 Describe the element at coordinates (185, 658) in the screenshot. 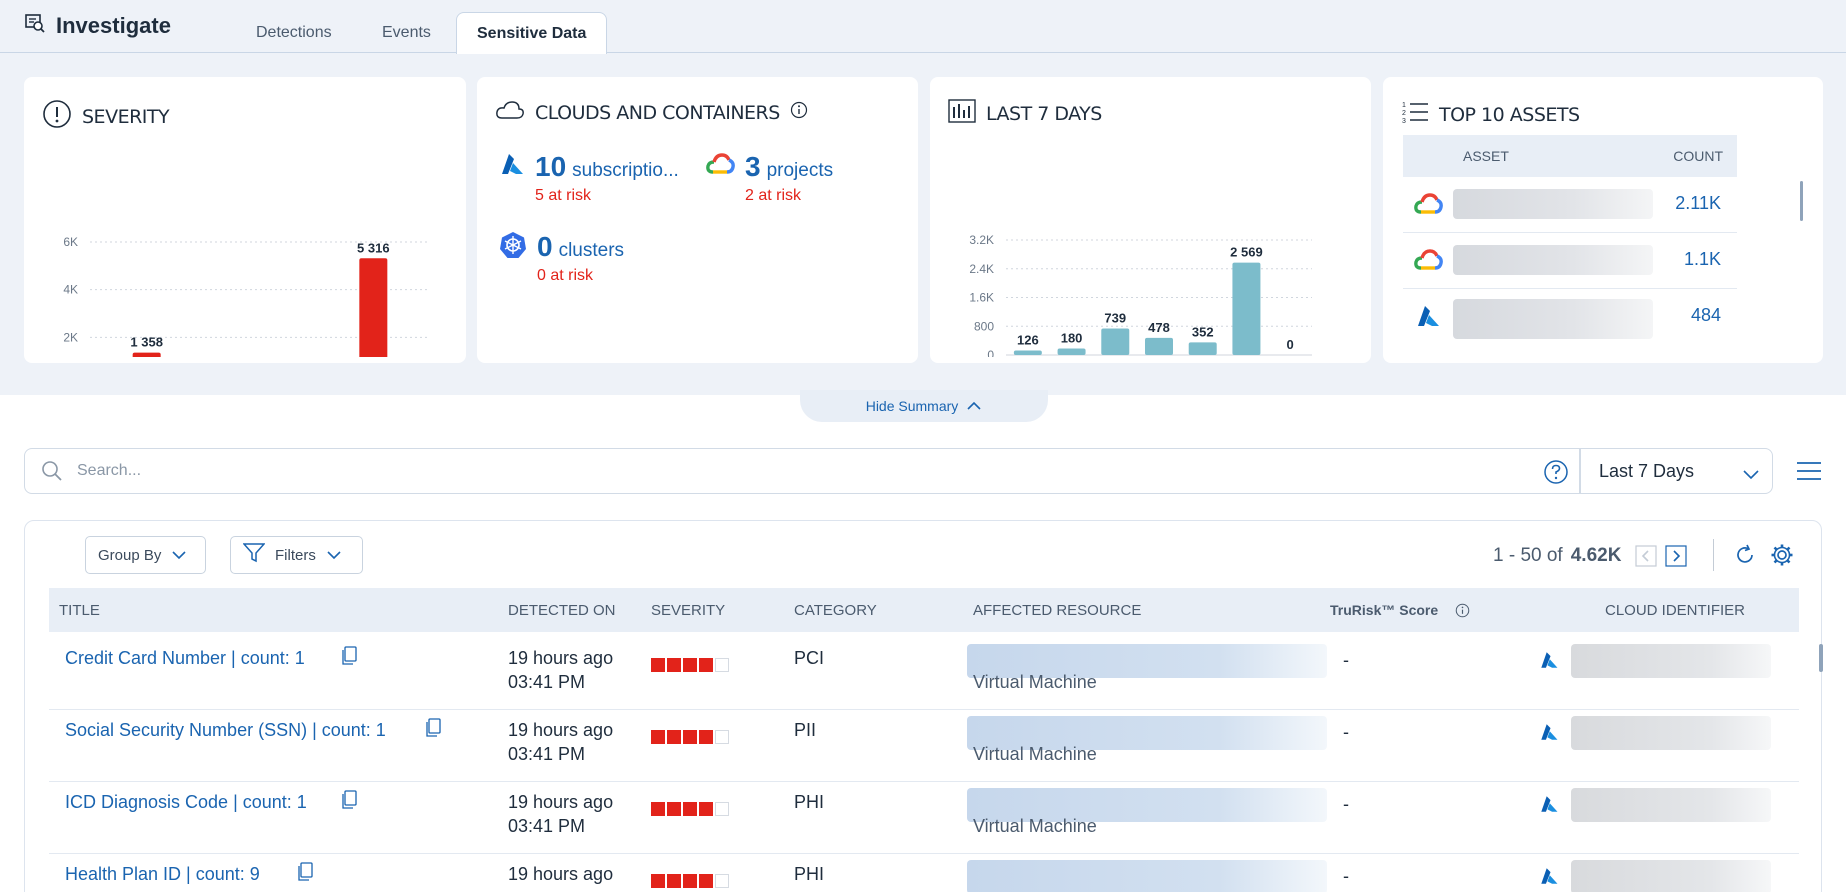

I see `row-title-link: Credit Card Number | count: 1` at that location.